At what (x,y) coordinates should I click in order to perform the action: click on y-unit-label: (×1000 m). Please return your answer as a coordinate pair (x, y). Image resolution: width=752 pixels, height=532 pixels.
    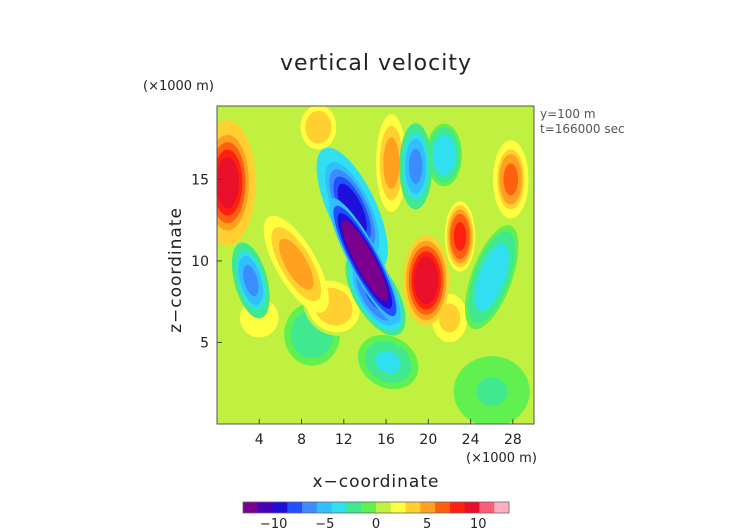
    Looking at the image, I should click on (178, 86).